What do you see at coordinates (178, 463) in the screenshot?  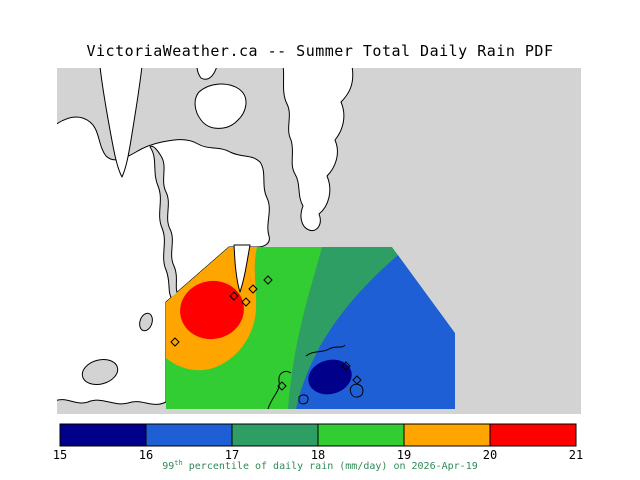 I see `caption-superscript: th` at bounding box center [178, 463].